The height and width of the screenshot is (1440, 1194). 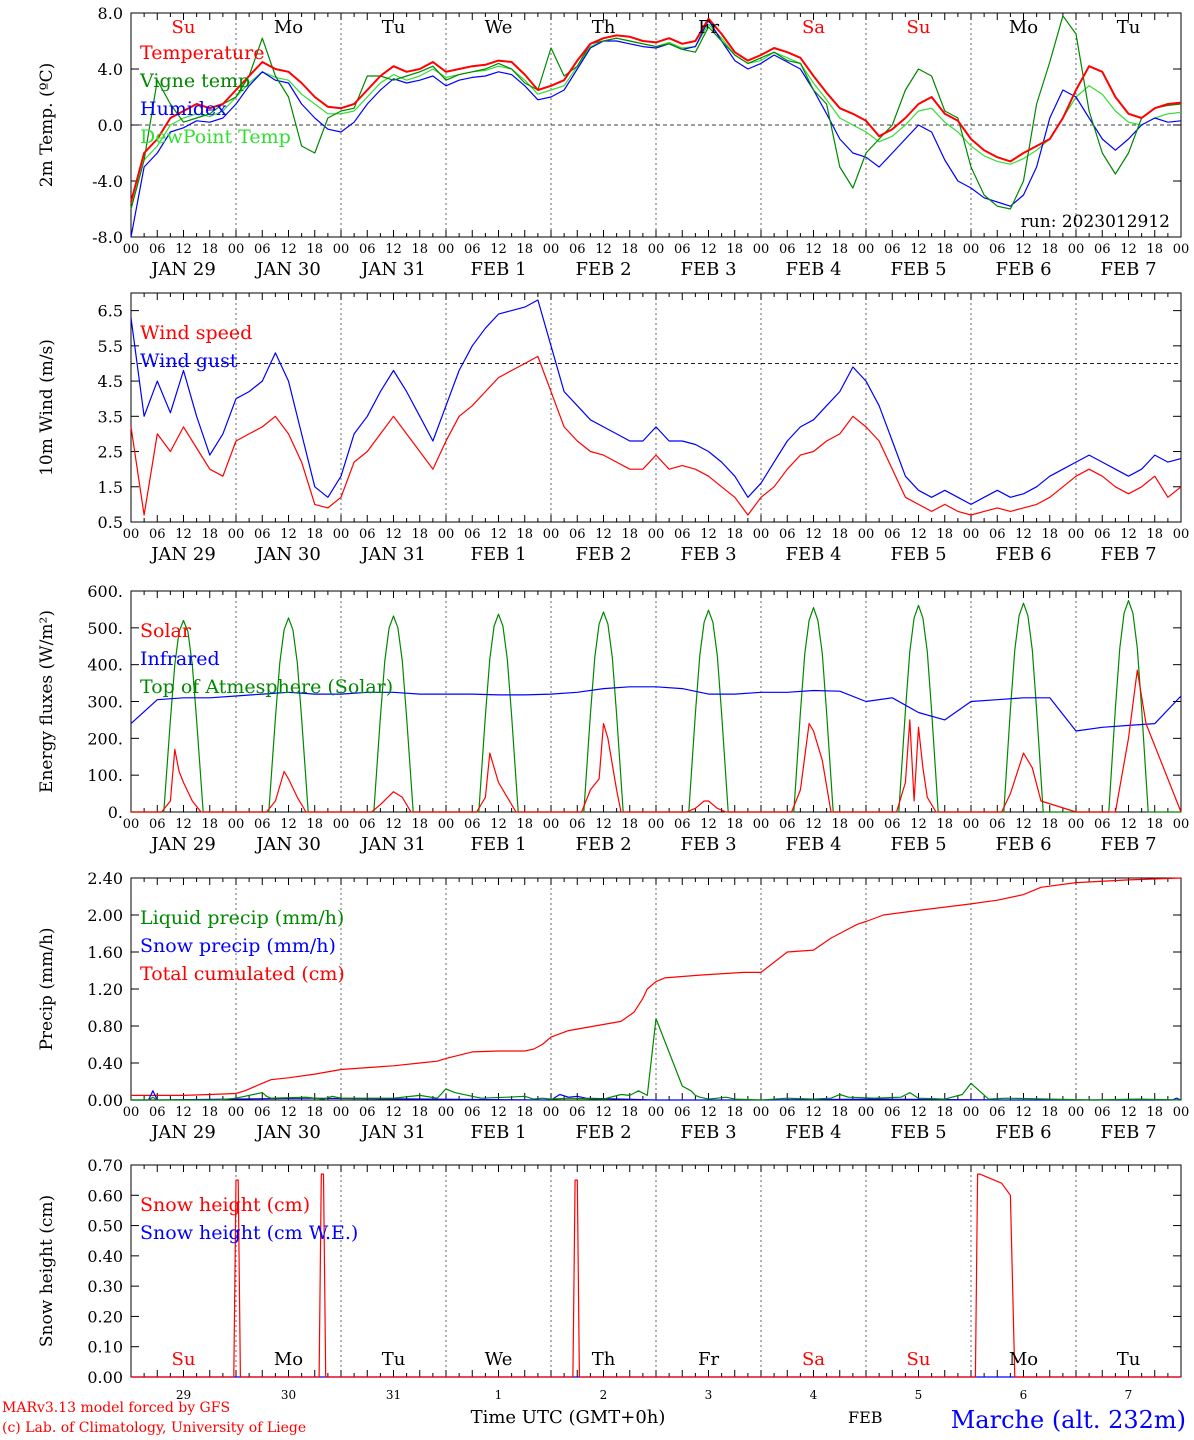 What do you see at coordinates (813, 554) in the screenshot?
I see `date-label: FEB 4` at bounding box center [813, 554].